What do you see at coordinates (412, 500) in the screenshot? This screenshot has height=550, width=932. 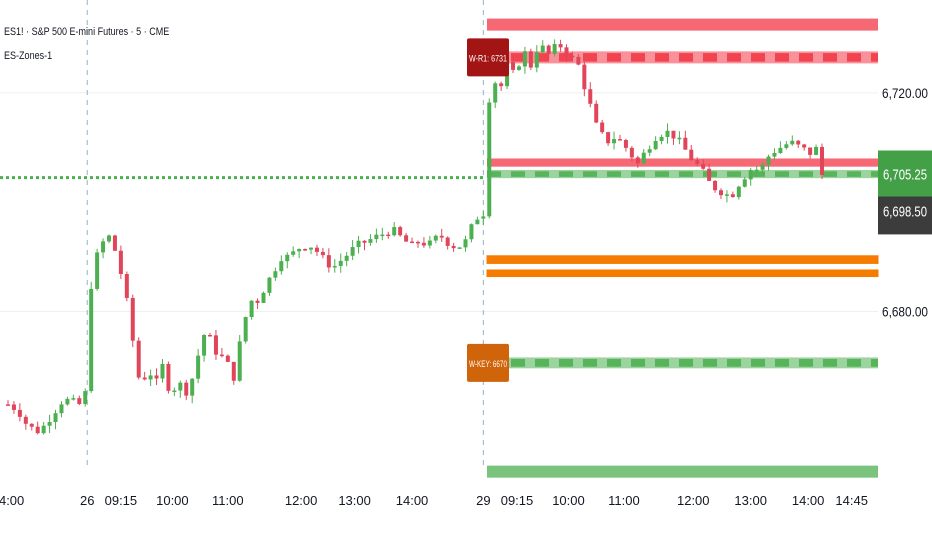 I see `x-tick-label-7: 14:00` at bounding box center [412, 500].